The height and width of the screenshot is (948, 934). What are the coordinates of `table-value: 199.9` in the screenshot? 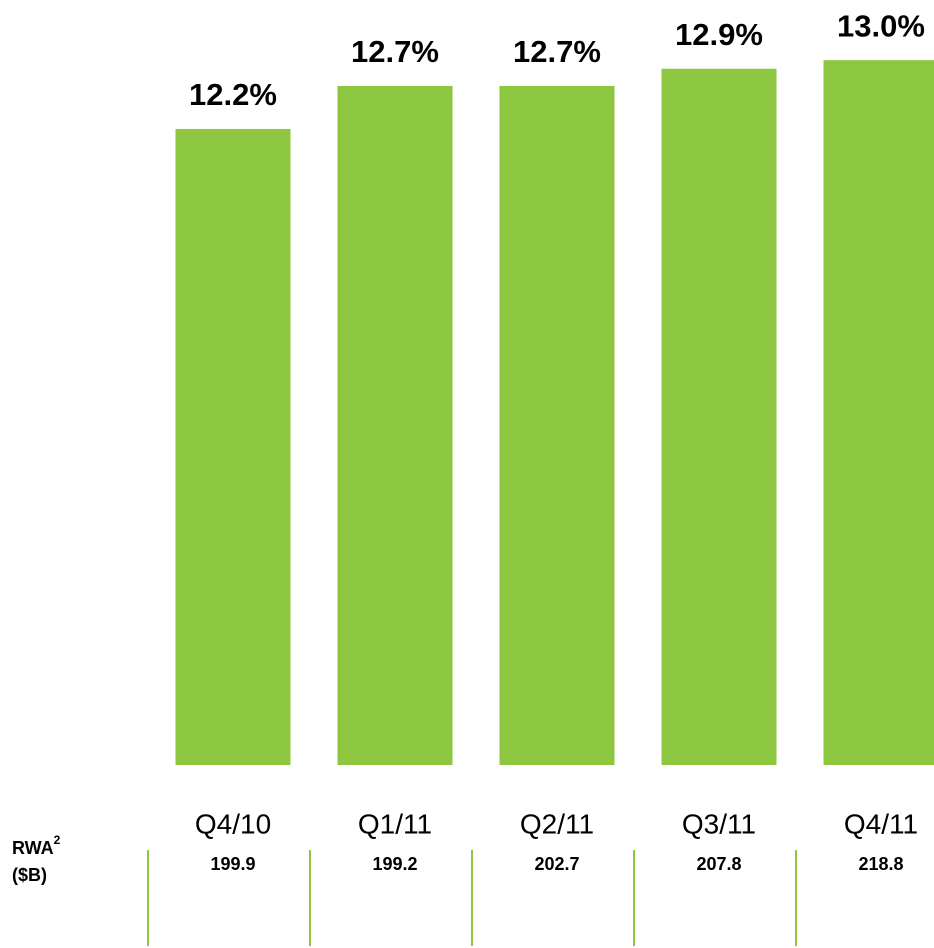 It's located at (232, 864).